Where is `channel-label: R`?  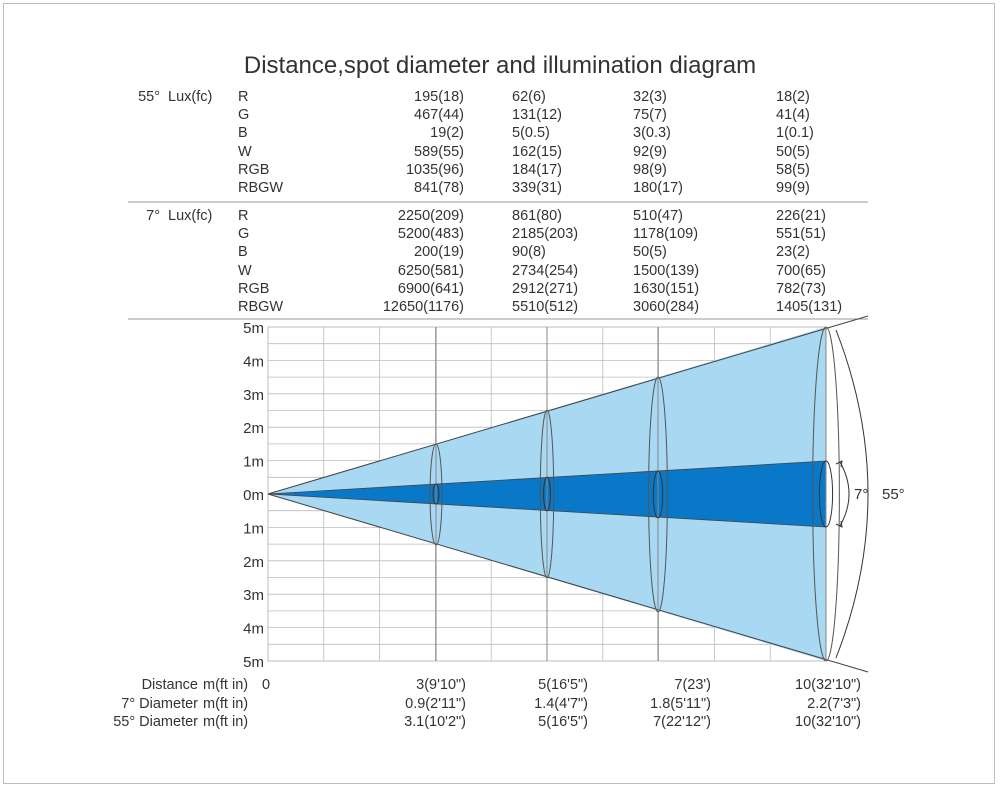
channel-label: R is located at coordinates (243, 97).